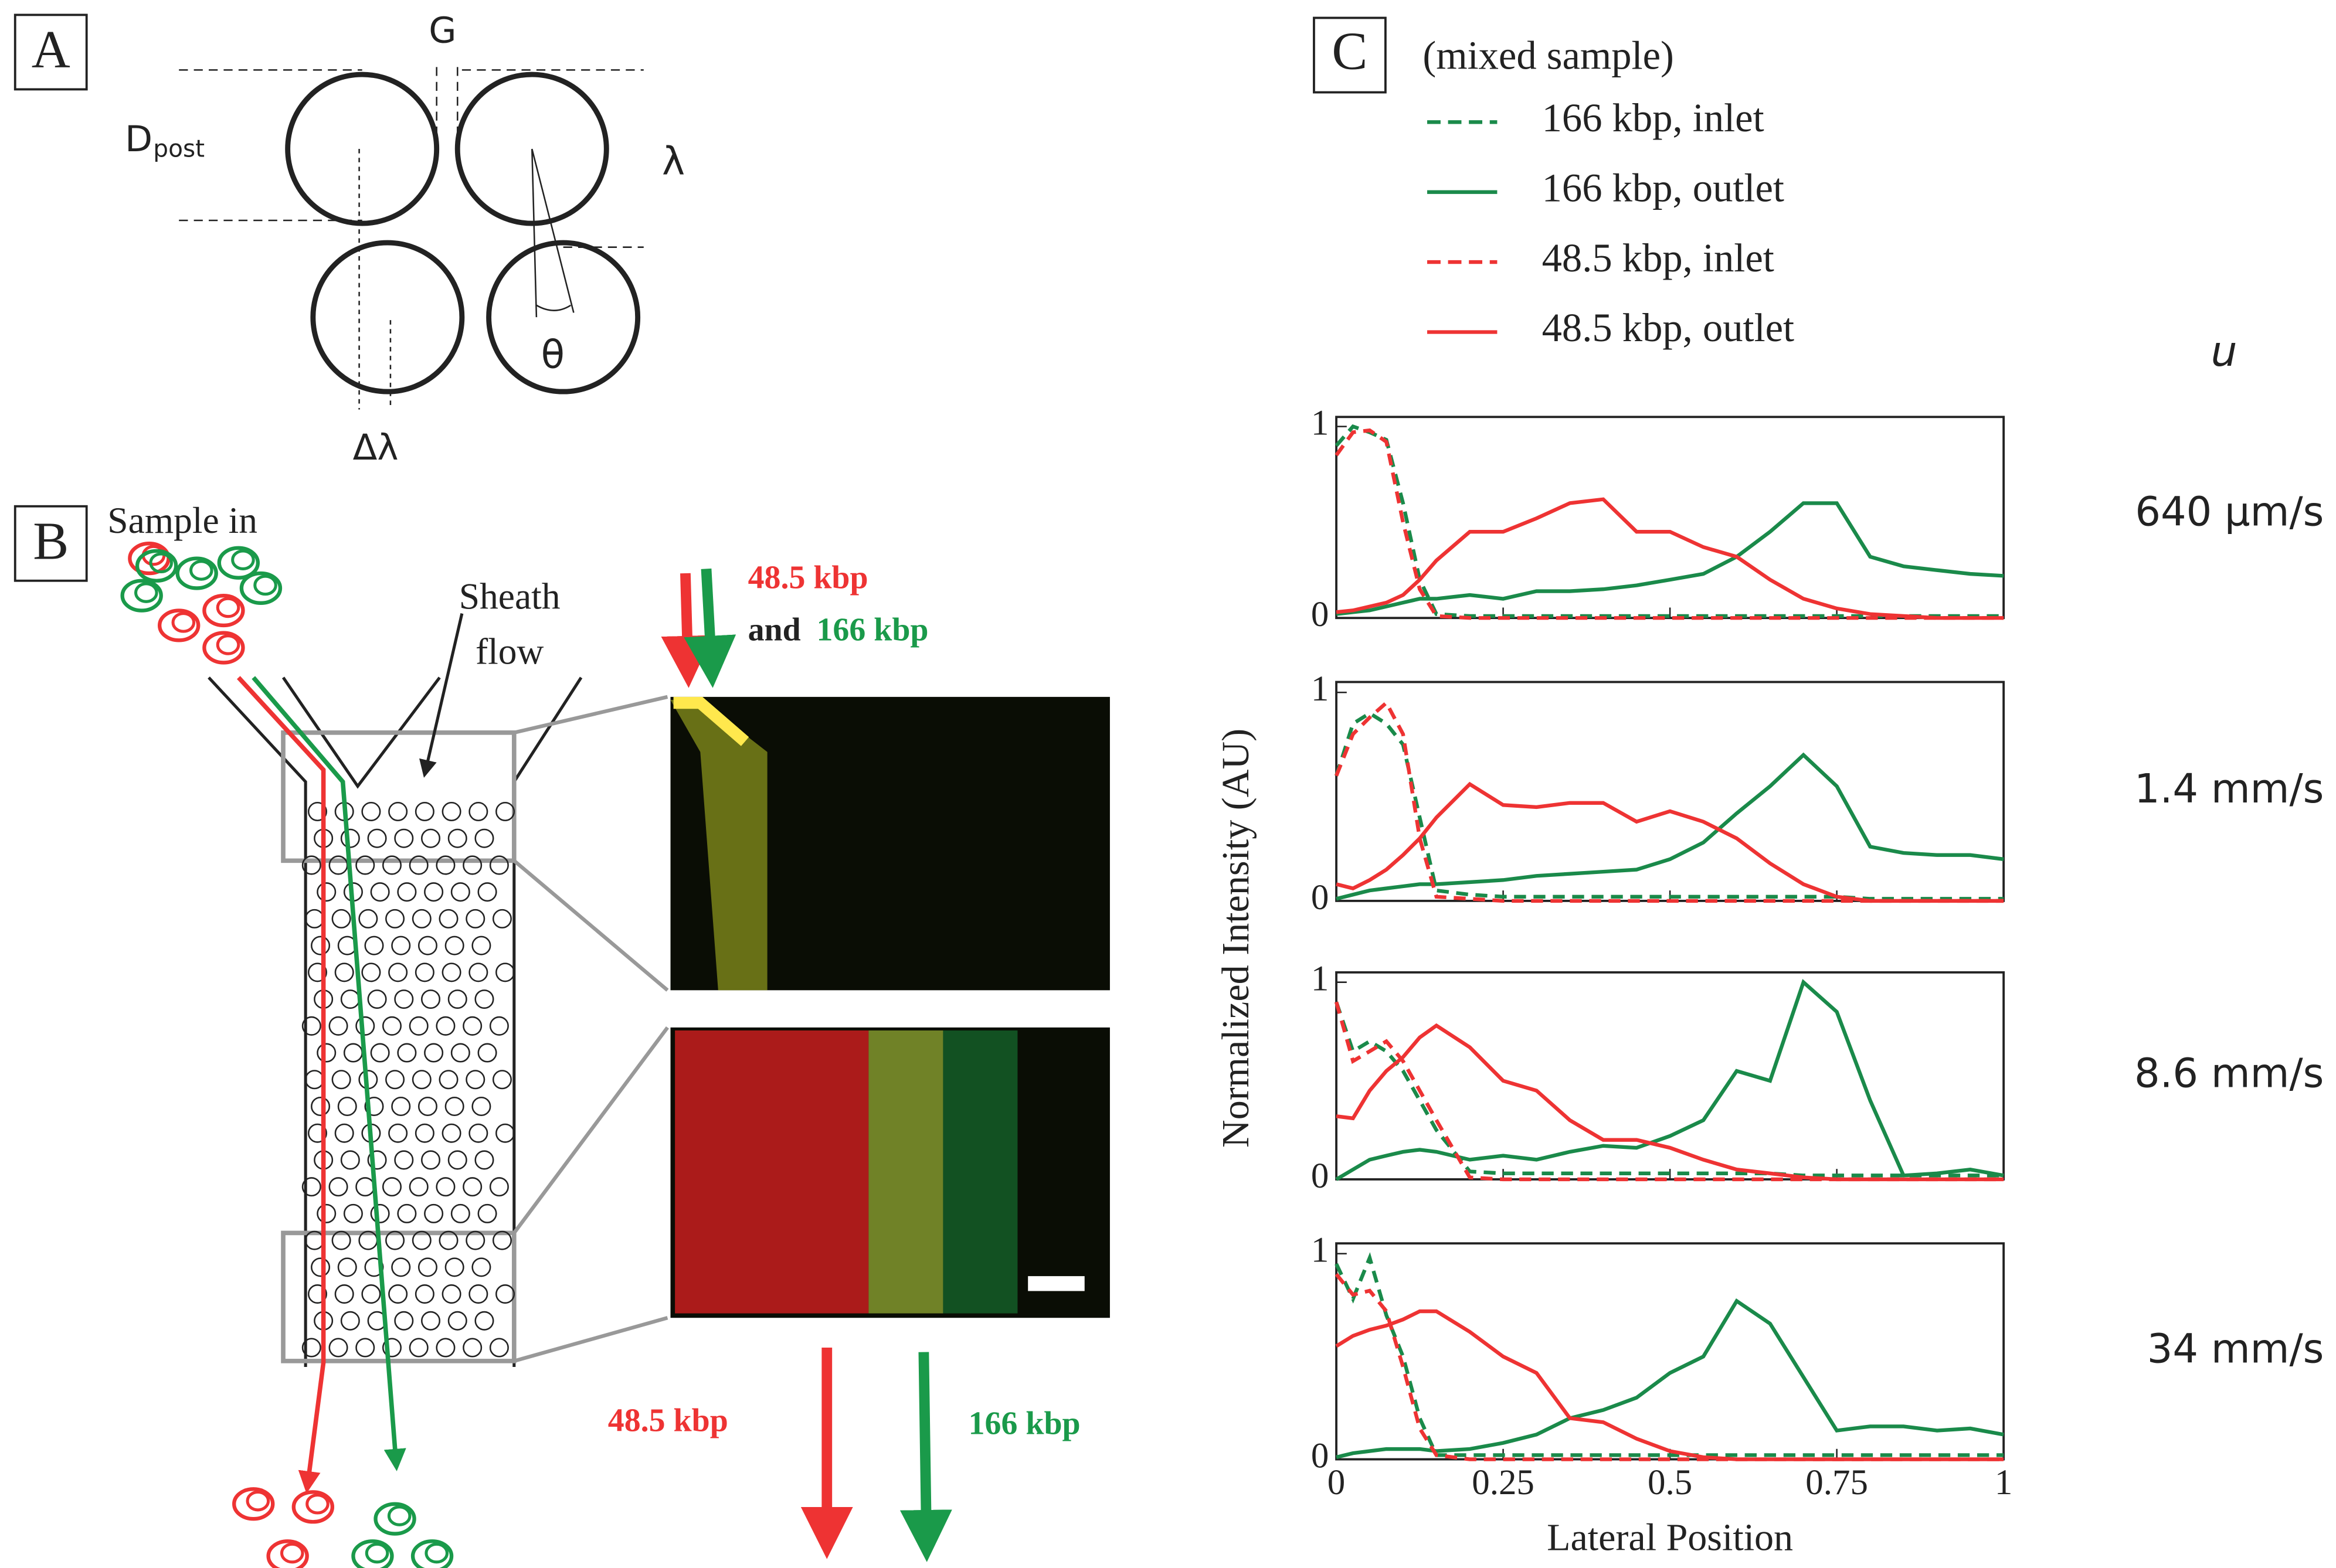  Describe the element at coordinates (441, 696) in the screenshot. I see `sheath-arrow` at that location.